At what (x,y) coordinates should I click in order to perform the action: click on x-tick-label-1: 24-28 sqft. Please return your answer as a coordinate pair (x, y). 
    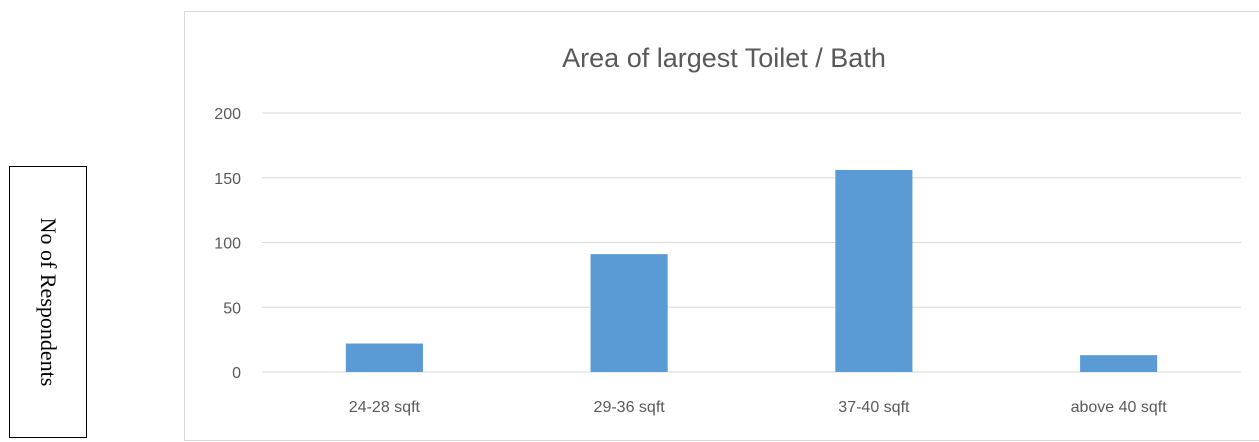
    Looking at the image, I should click on (385, 407).